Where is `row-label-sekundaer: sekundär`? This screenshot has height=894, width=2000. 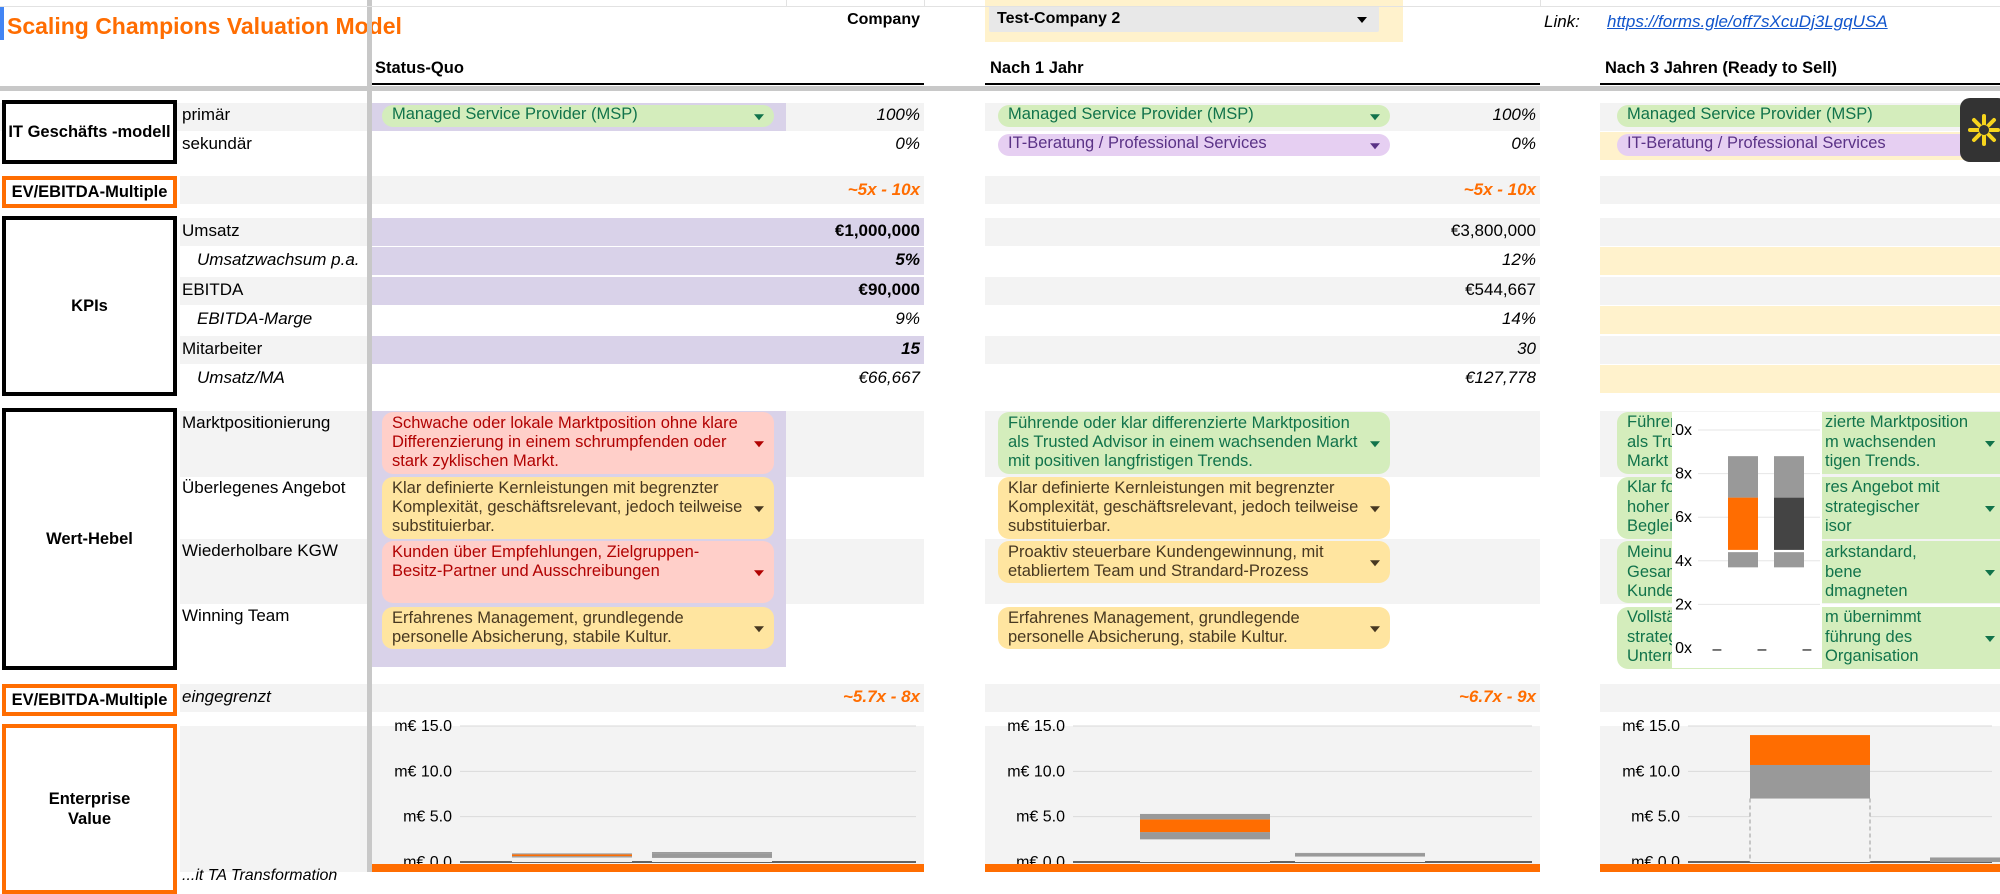
row-label-sekundaer: sekundär is located at coordinates (217, 143).